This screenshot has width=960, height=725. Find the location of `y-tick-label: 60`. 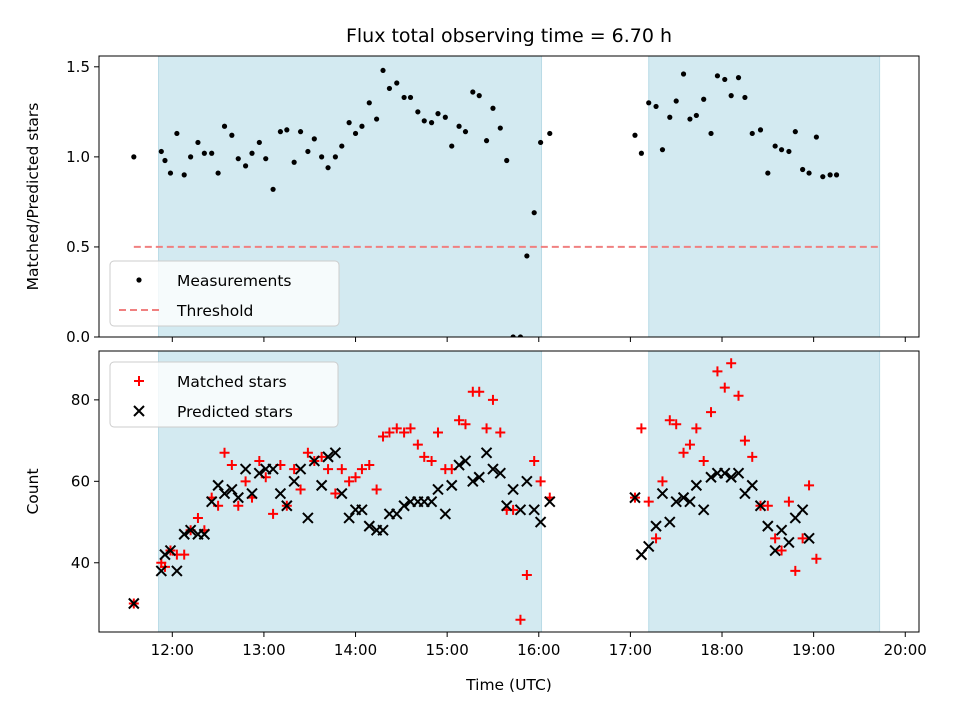

y-tick-label: 60 is located at coordinates (80, 481).